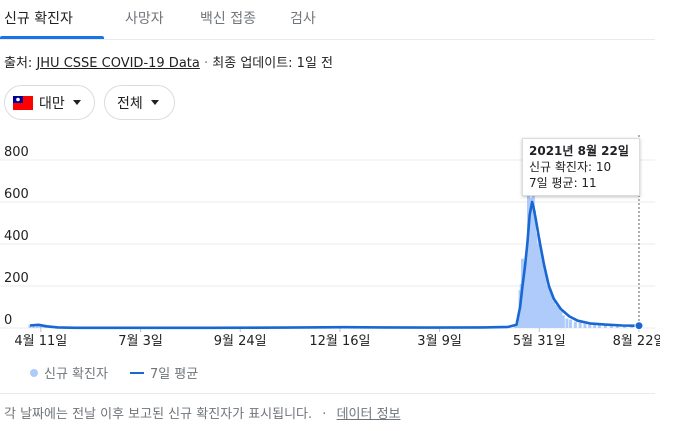 This screenshot has width=694, height=431. I want to click on chart-legend: 신규 확진자 7일 평균, so click(114, 372).